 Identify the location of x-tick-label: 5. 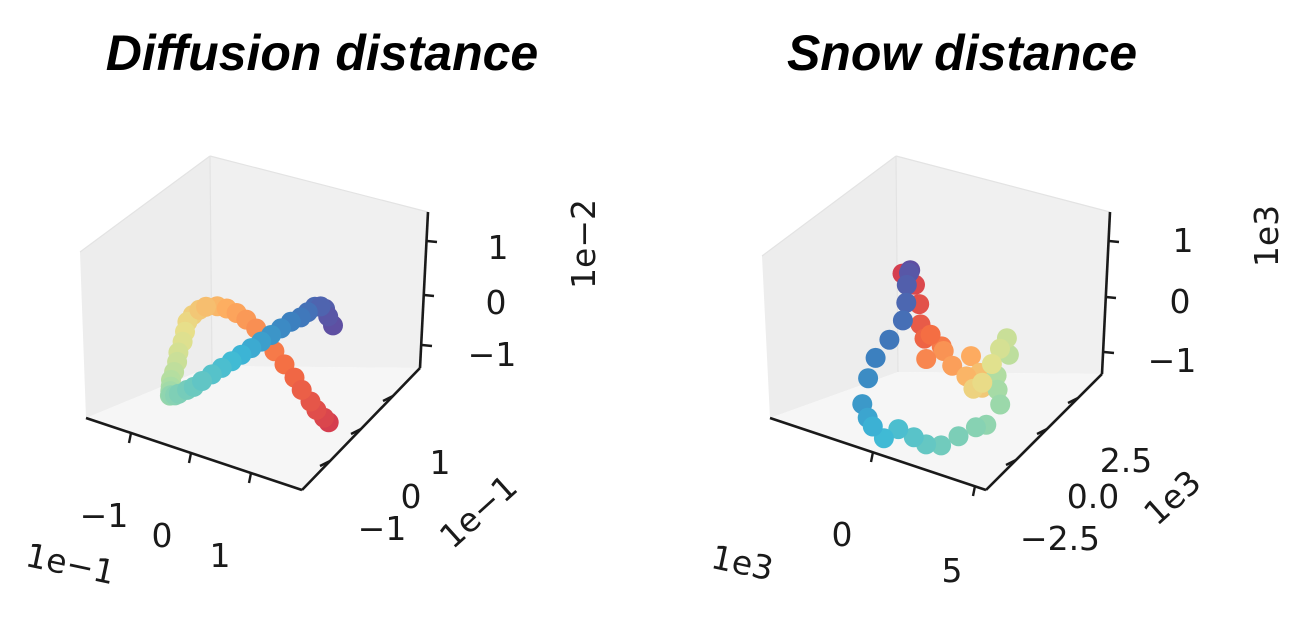
(952, 570).